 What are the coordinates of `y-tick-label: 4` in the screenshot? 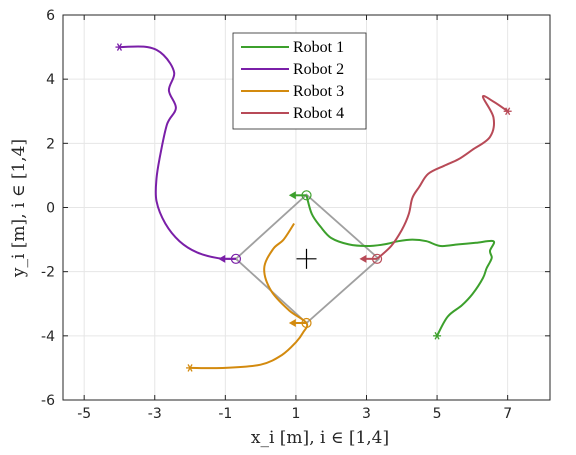 It's located at (50, 80).